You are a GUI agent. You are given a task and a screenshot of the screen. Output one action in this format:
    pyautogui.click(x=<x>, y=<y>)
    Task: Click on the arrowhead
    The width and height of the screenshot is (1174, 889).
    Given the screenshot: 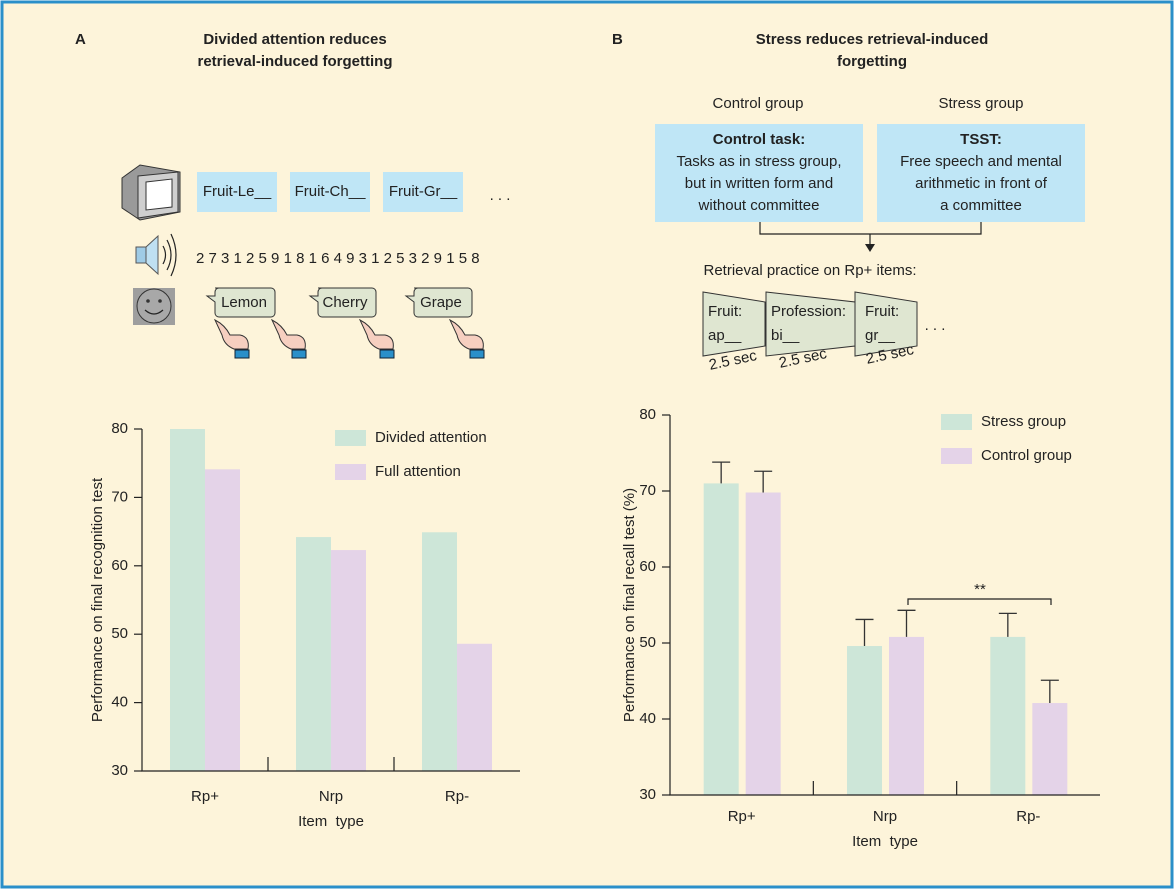 What is the action you would take?
    pyautogui.click(x=870, y=248)
    